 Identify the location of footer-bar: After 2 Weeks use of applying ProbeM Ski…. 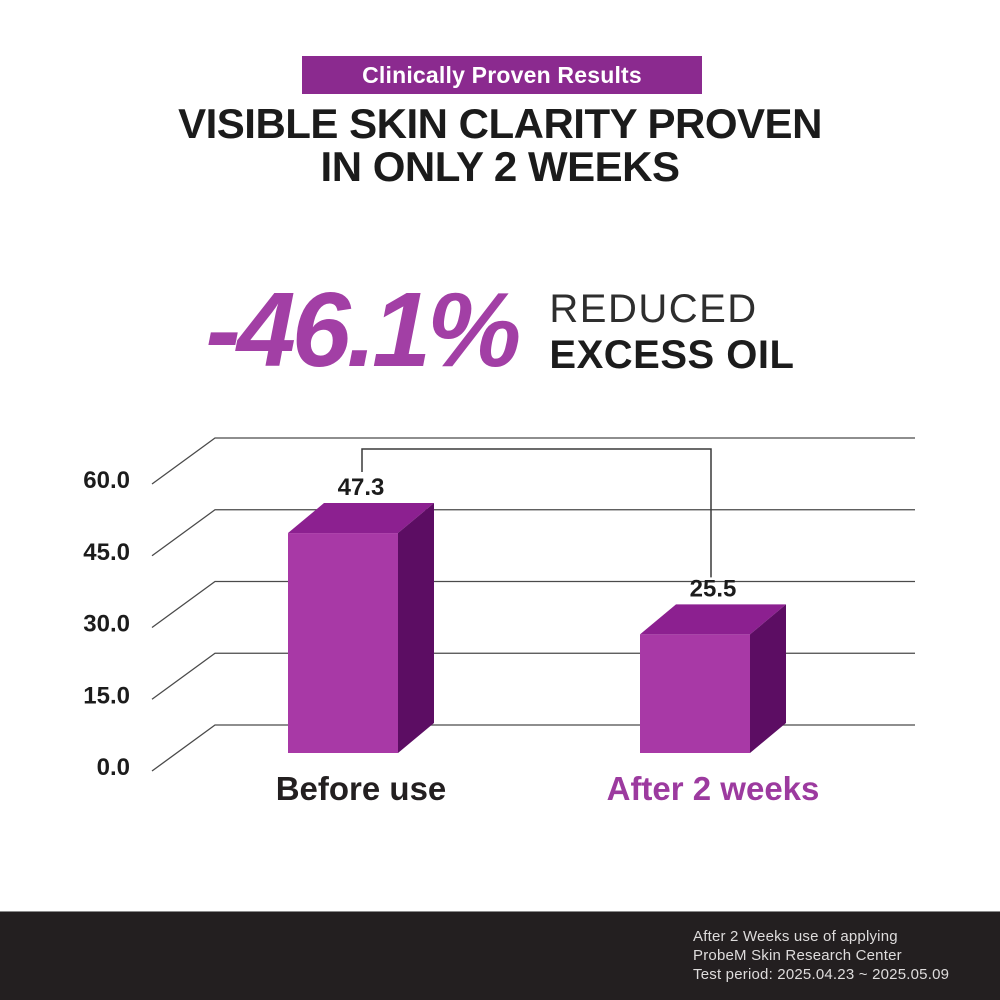
(500, 955).